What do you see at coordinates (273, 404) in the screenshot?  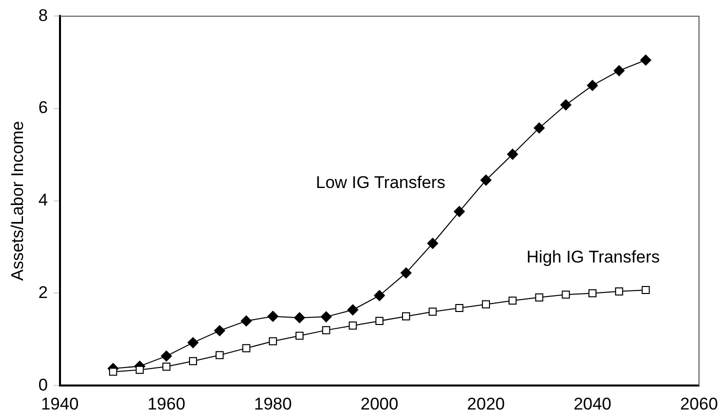 I see `x-tick-label: 1980` at bounding box center [273, 404].